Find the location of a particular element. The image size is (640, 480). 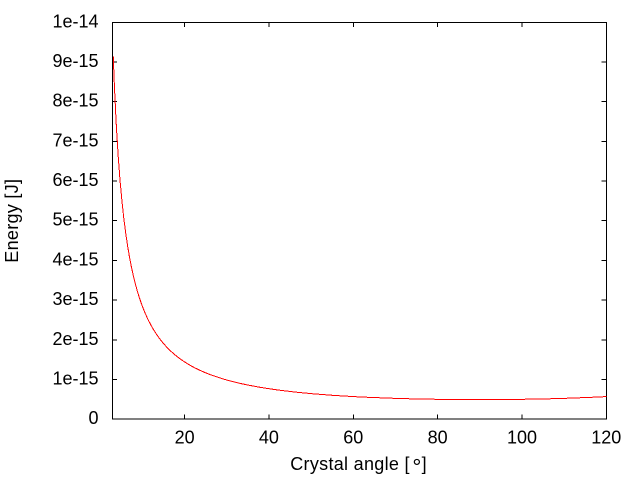

svg-text: 20 is located at coordinates (185, 438).